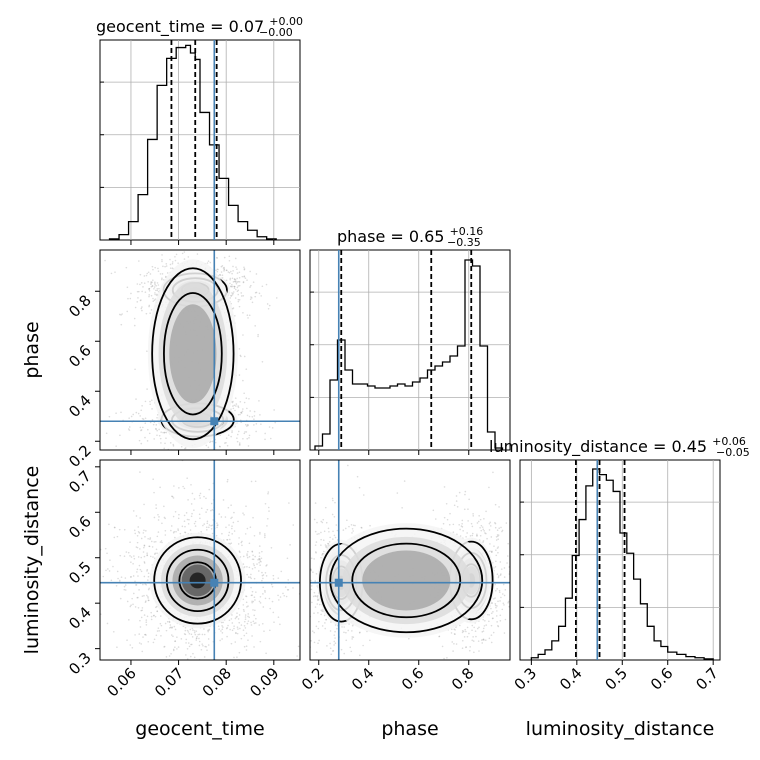  Describe the element at coordinates (622, 564) in the screenshot. I see `hist-line-luminosity_distance` at that location.